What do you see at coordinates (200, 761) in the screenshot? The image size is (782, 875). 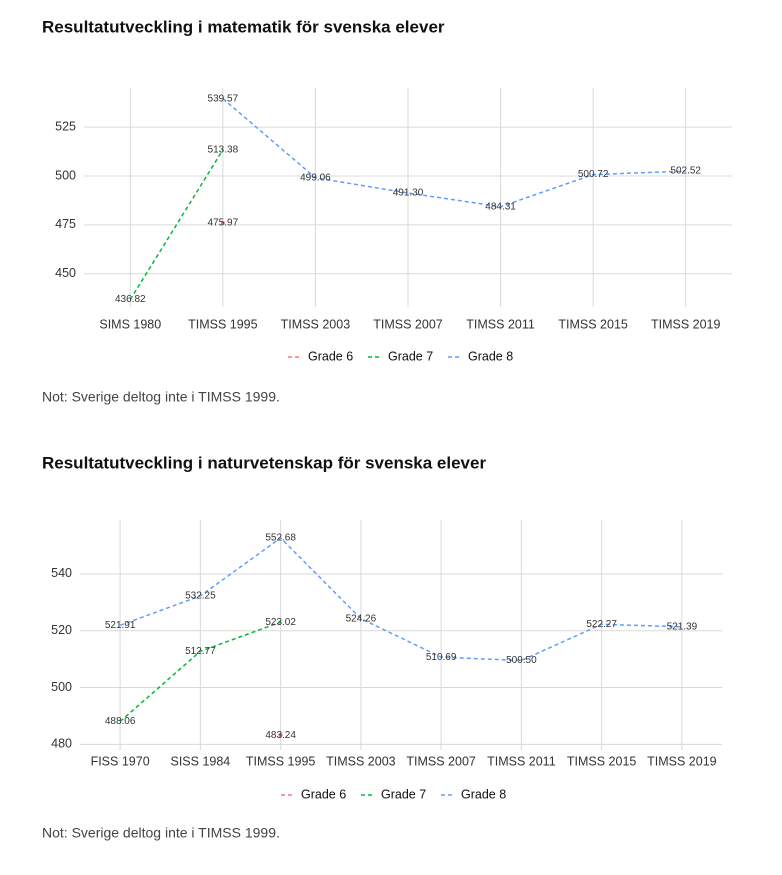 I see `x-tick-label: SISS 1984` at bounding box center [200, 761].